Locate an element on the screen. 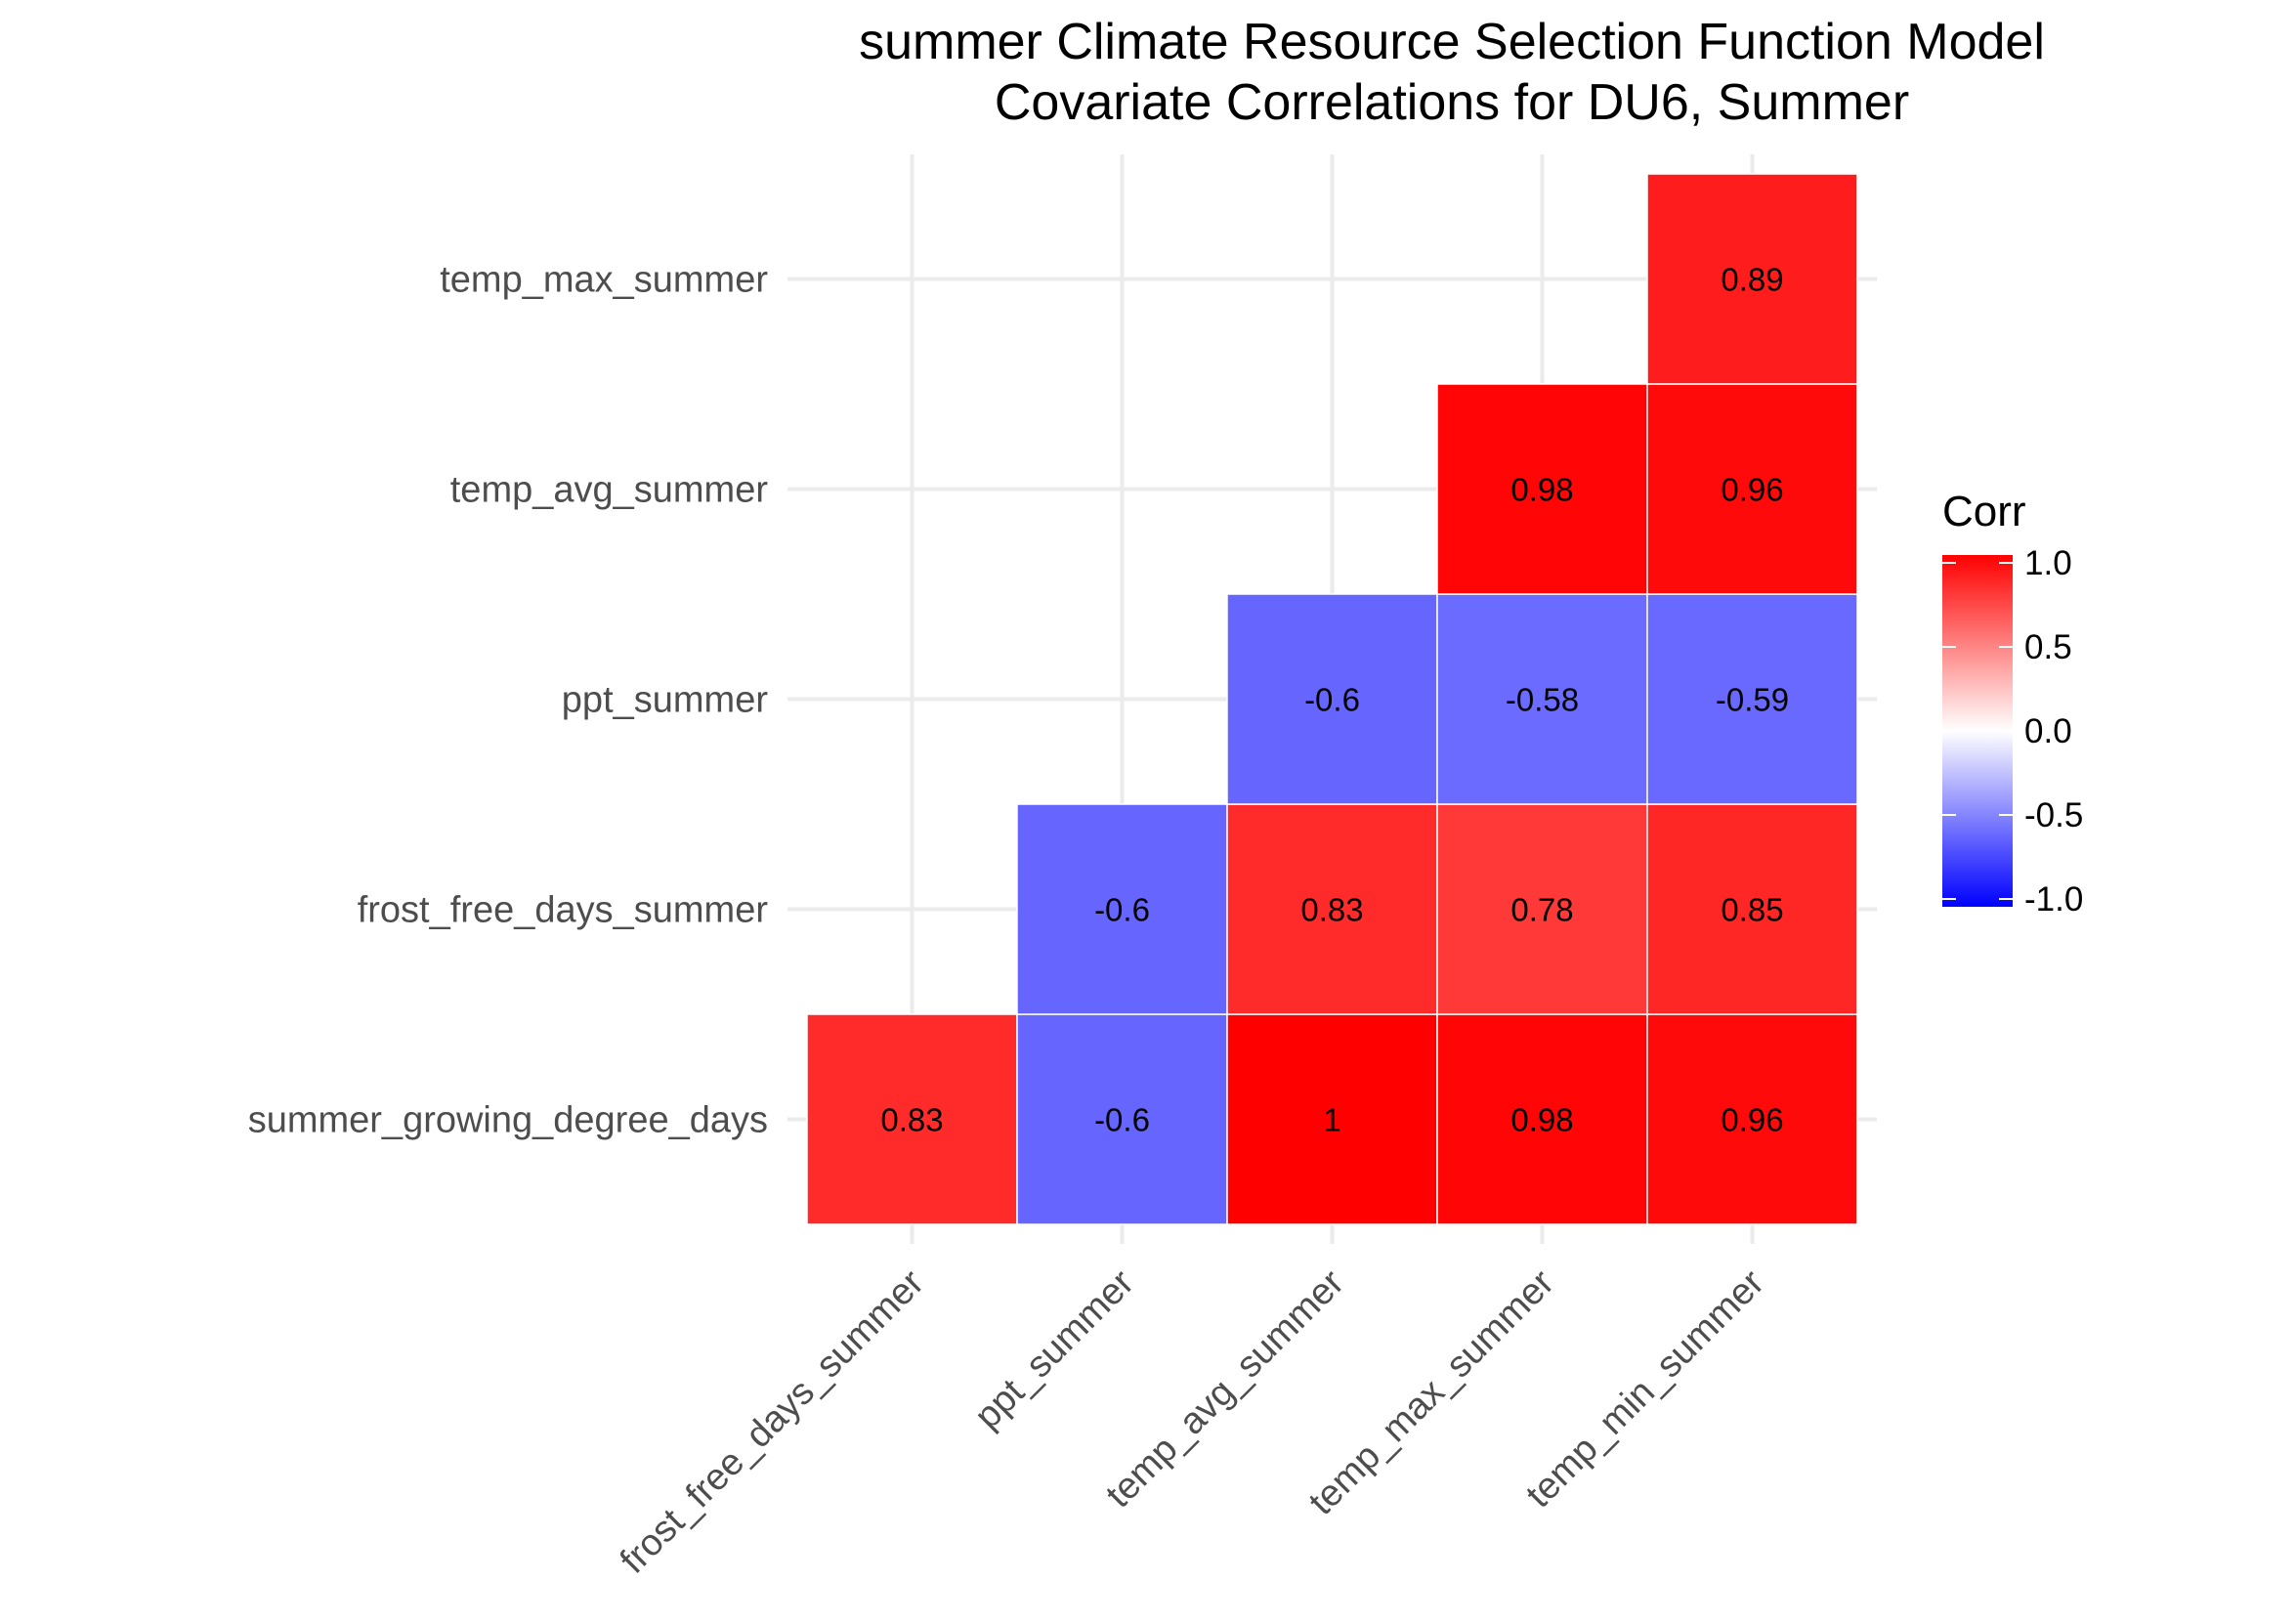 The image size is (2296, 1624). heatmap-cell-ppt-summer--frost-free-days-summer is located at coordinates (1122, 909).